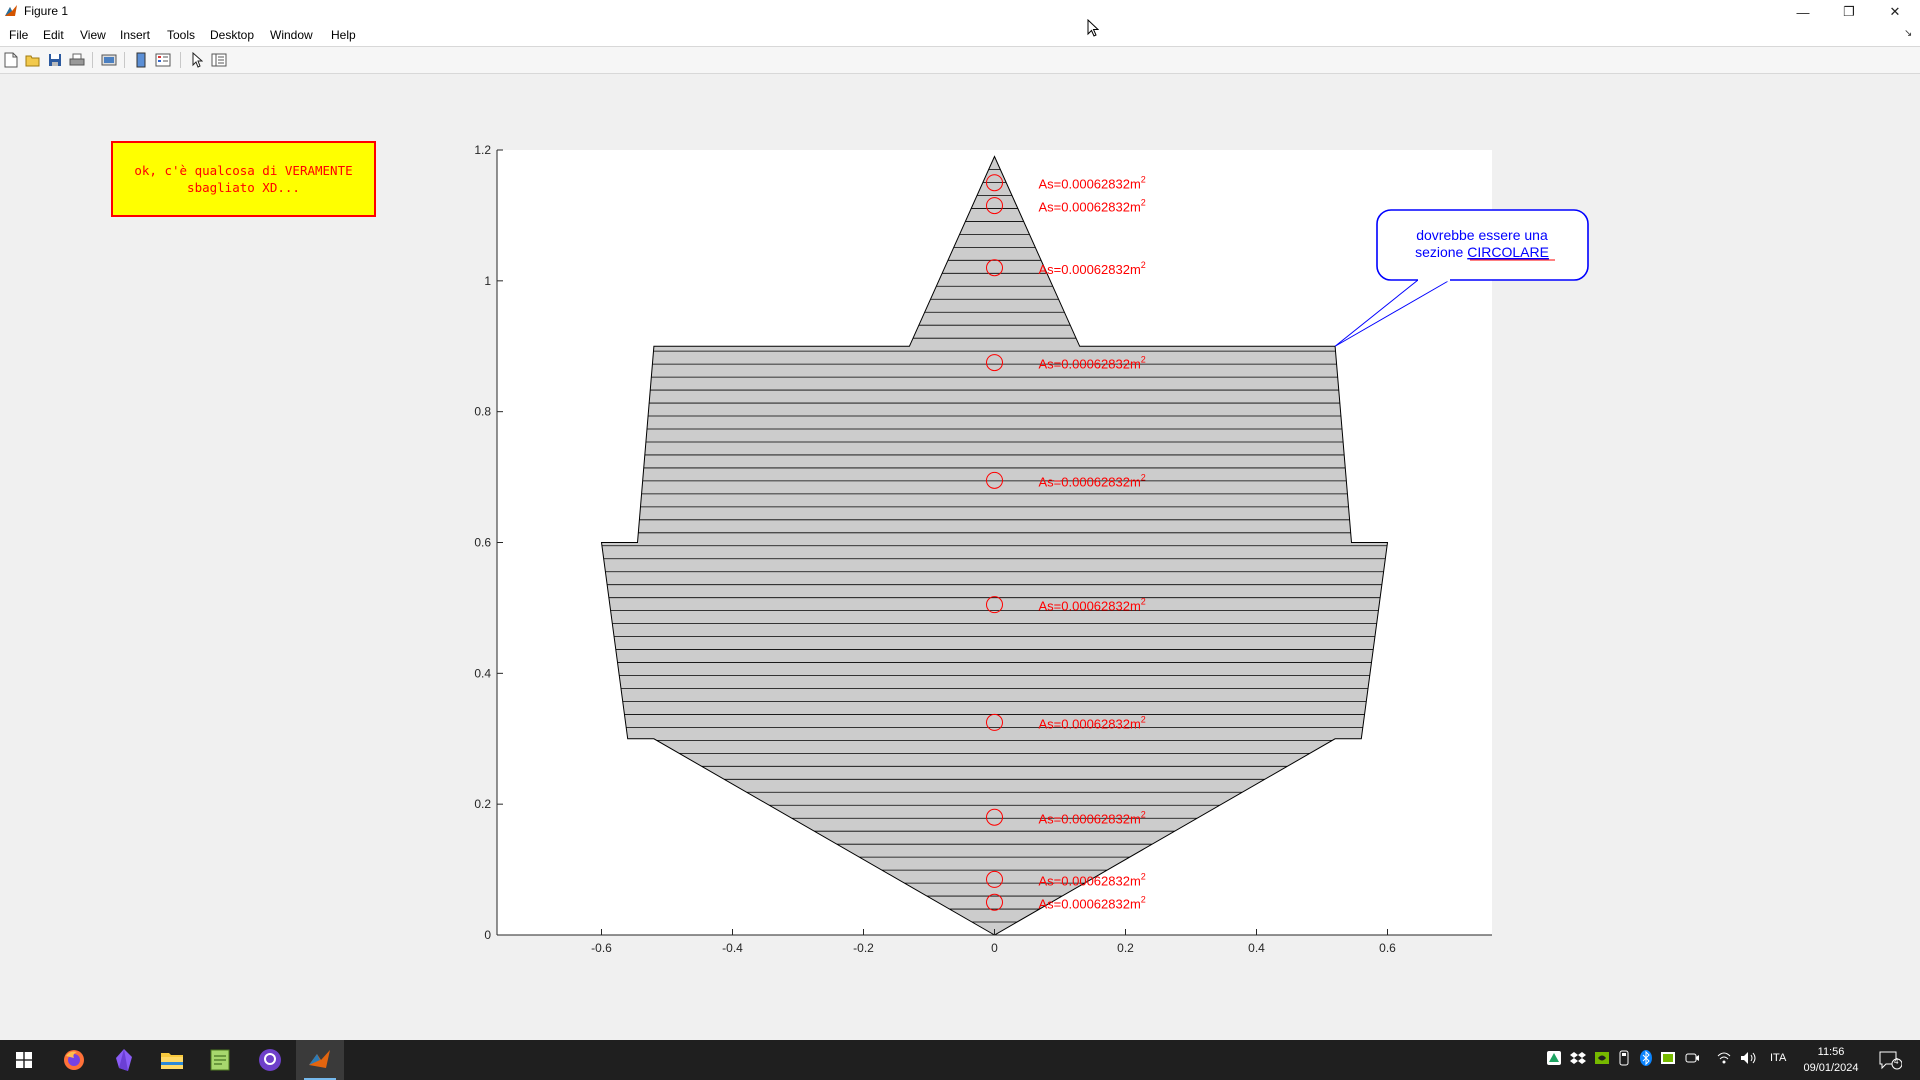 This screenshot has height=1080, width=1920. What do you see at coordinates (1778, 1058) in the screenshot?
I see `keyboard-language: ITA` at bounding box center [1778, 1058].